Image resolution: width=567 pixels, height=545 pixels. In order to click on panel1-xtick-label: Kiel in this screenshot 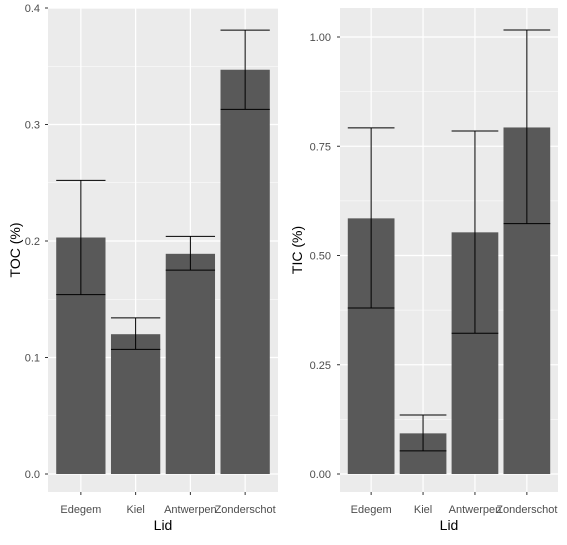, I will do `click(135, 510)`.